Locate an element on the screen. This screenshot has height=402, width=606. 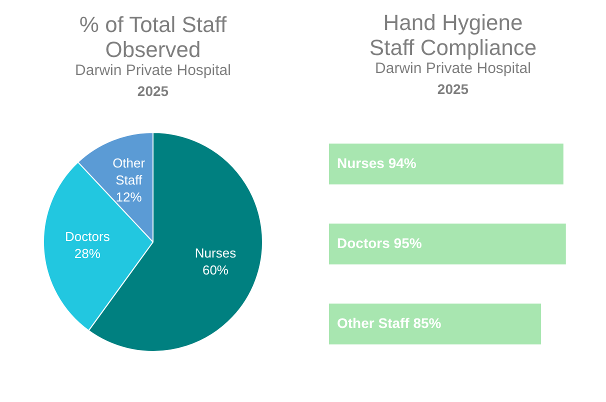
data-label: 94% is located at coordinates (402, 162).